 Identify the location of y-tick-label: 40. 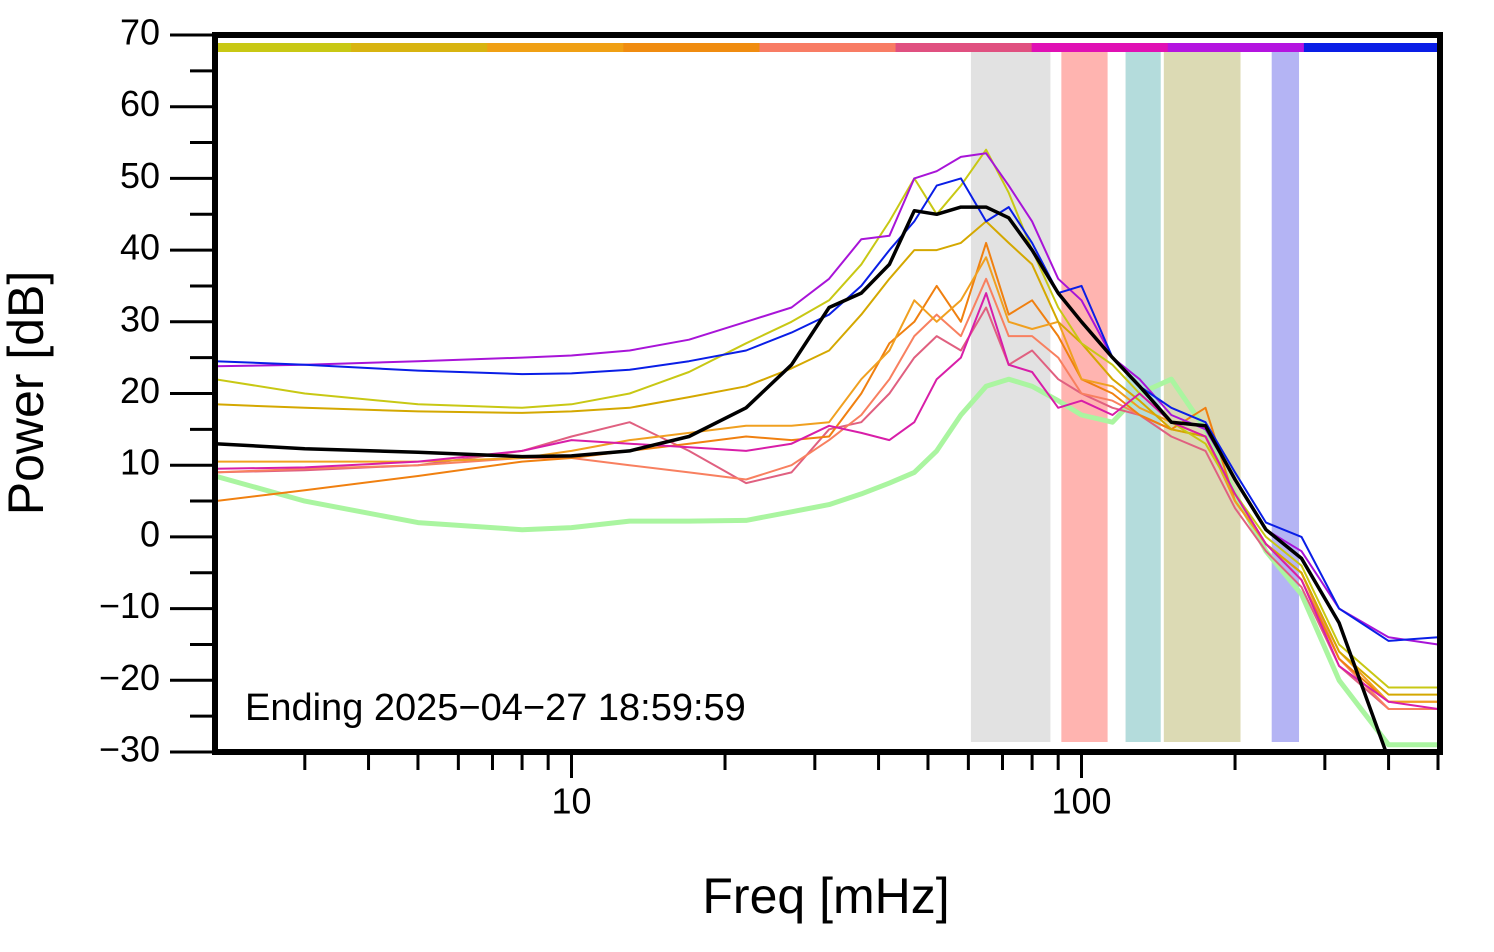
(140, 247).